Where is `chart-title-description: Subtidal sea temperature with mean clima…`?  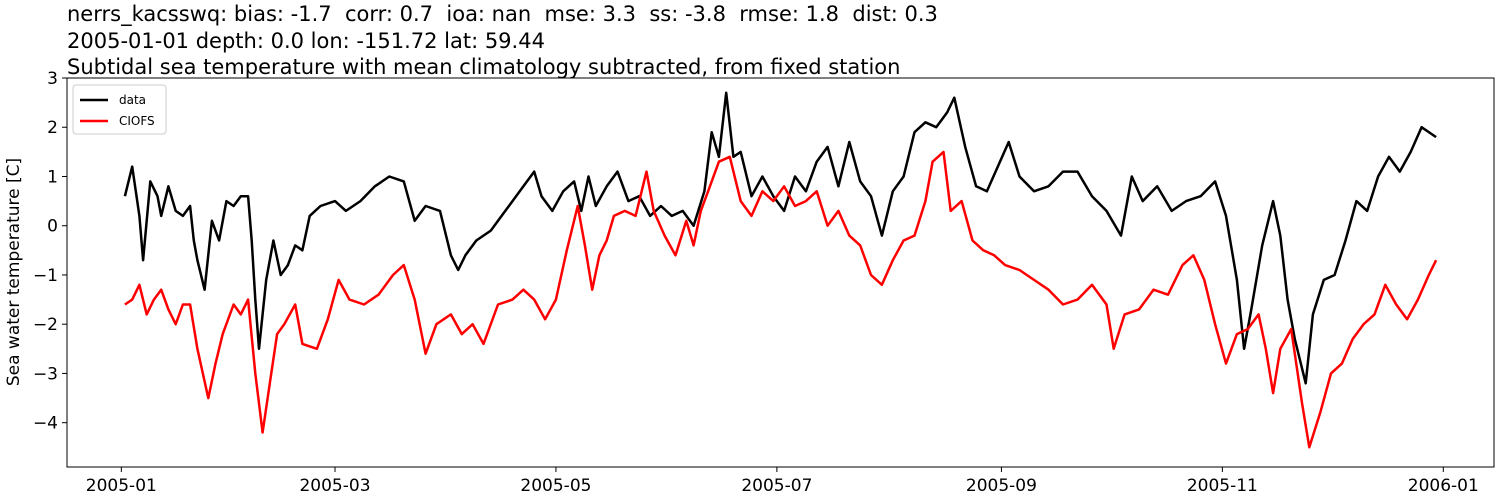 chart-title-description: Subtidal sea temperature with mean clima… is located at coordinates (484, 67).